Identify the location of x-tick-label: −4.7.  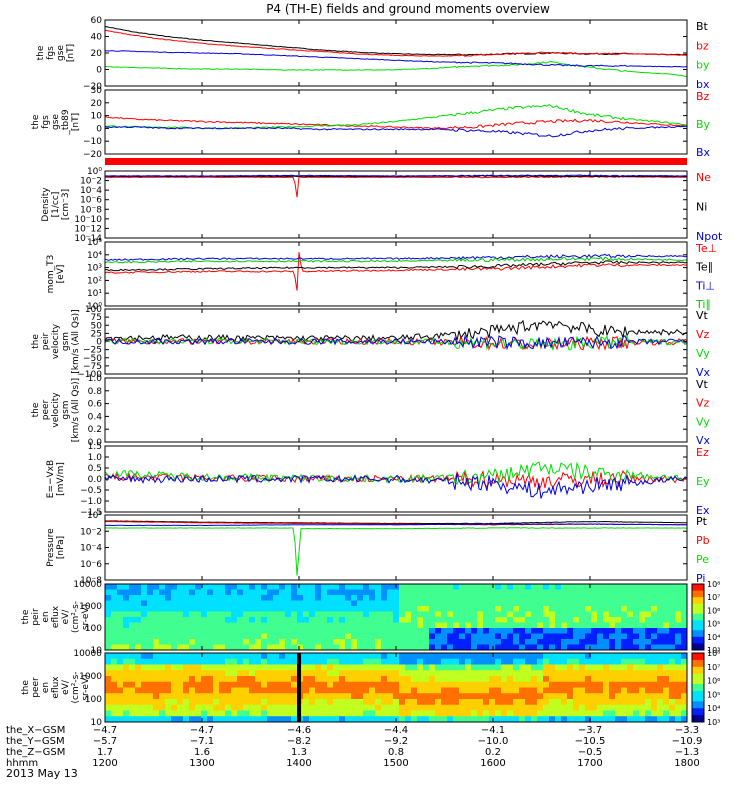
(105, 730).